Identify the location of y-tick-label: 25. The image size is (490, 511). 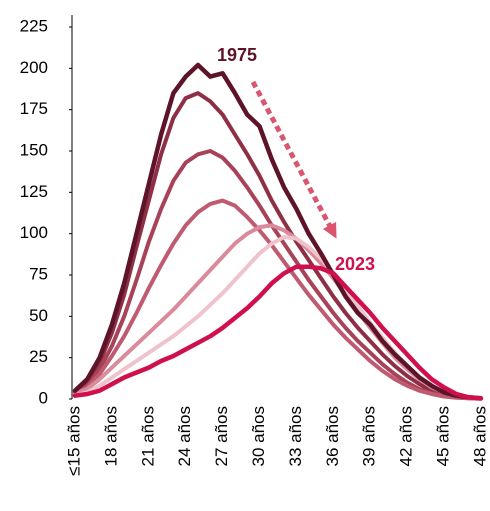
(38, 356).